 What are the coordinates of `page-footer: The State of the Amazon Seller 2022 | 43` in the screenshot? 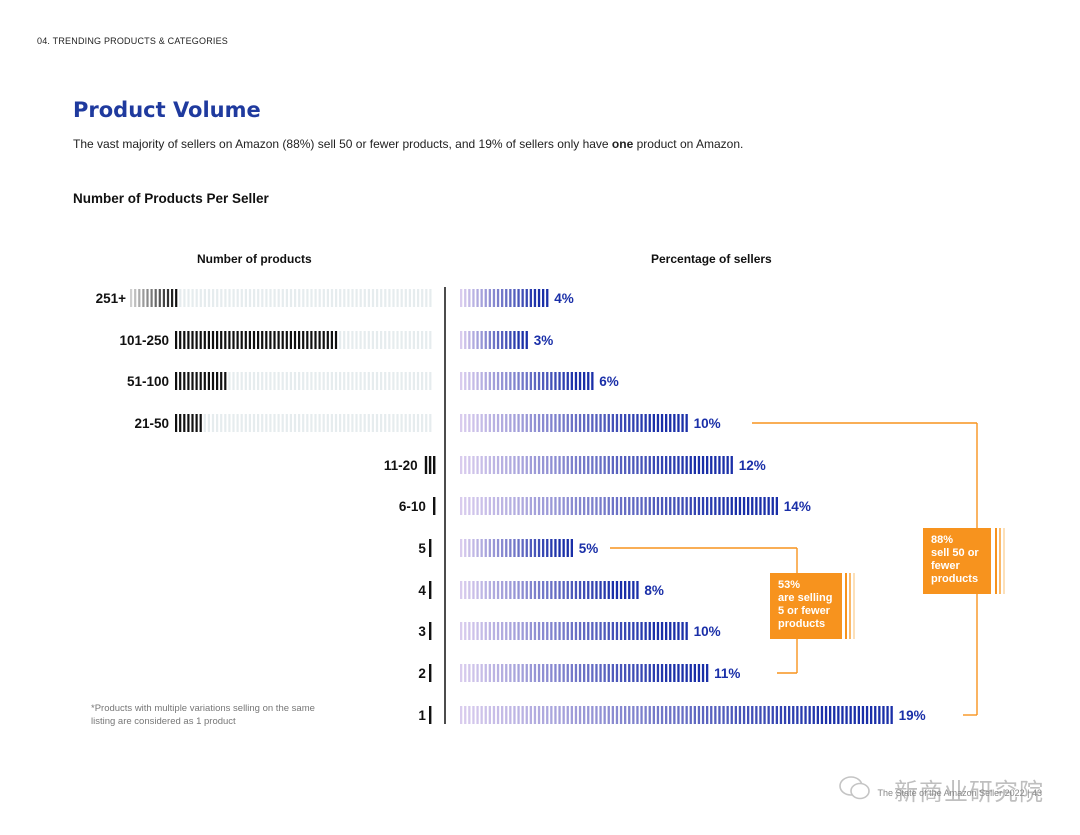 It's located at (959, 793).